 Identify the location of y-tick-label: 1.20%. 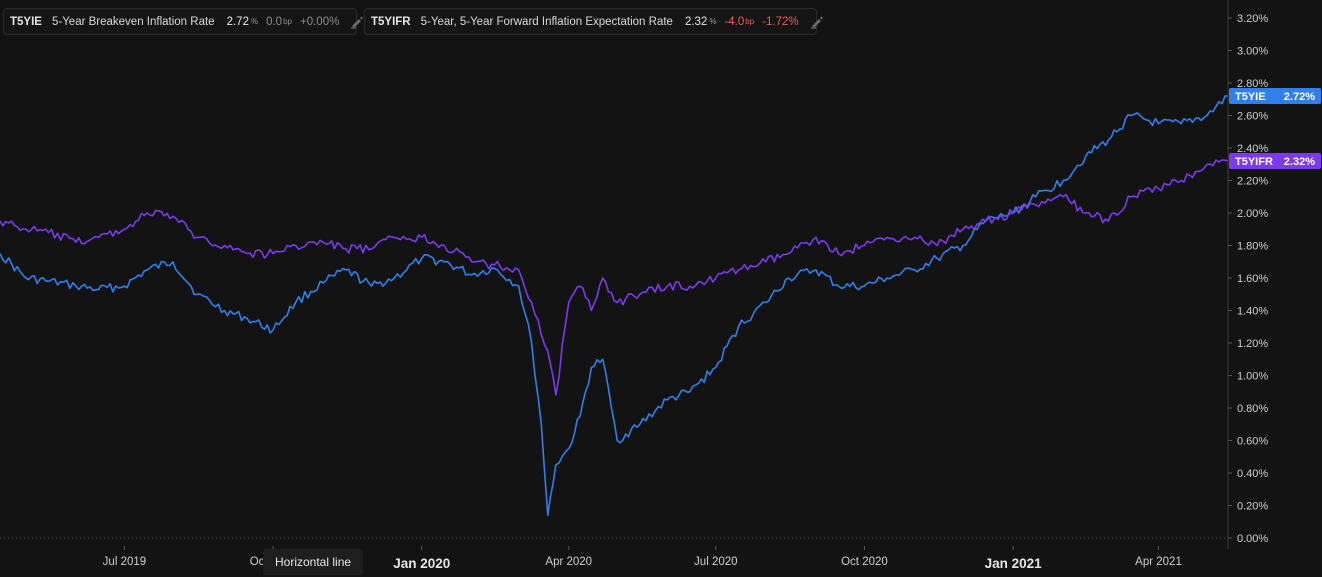
(1252, 344).